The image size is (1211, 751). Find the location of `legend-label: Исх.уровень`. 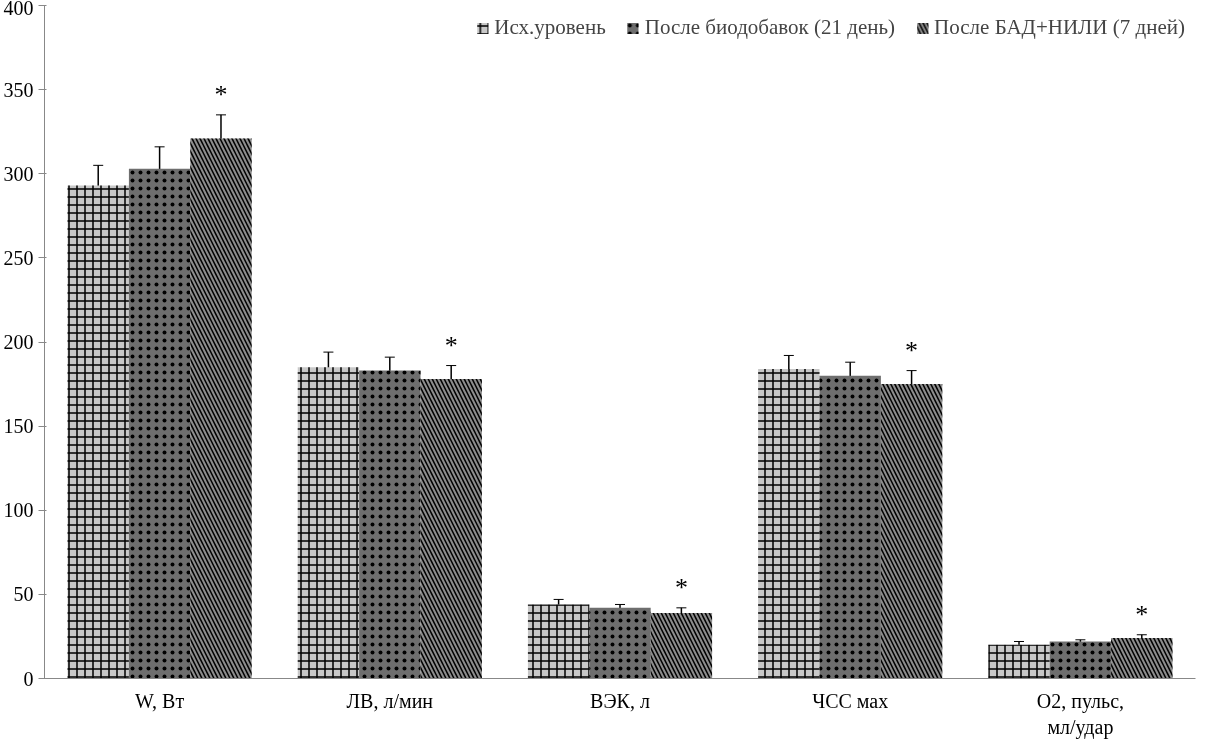

legend-label: Исх.уровень is located at coordinates (550, 27).